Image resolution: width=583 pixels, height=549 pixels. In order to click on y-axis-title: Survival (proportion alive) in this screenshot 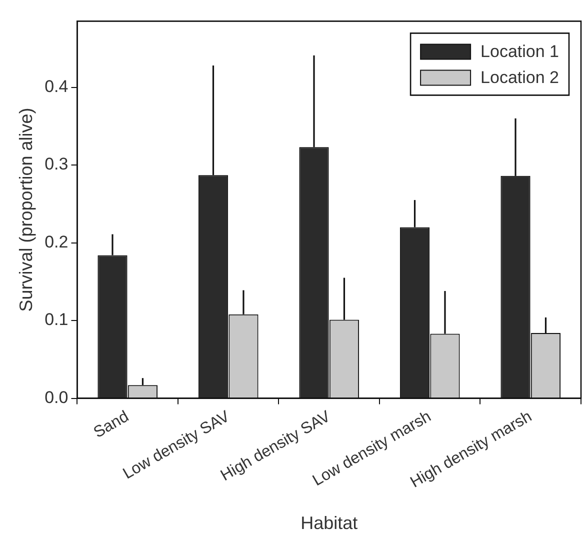, I will do `click(26, 210)`.